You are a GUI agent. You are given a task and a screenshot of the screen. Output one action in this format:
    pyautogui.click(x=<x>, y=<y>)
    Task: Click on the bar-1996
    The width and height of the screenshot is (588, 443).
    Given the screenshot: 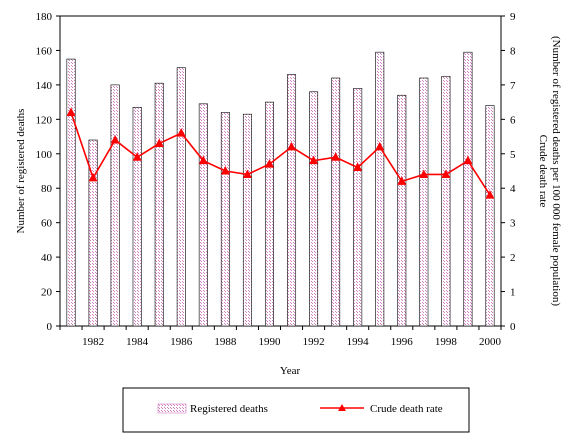 What is the action you would take?
    pyautogui.click(x=402, y=210)
    